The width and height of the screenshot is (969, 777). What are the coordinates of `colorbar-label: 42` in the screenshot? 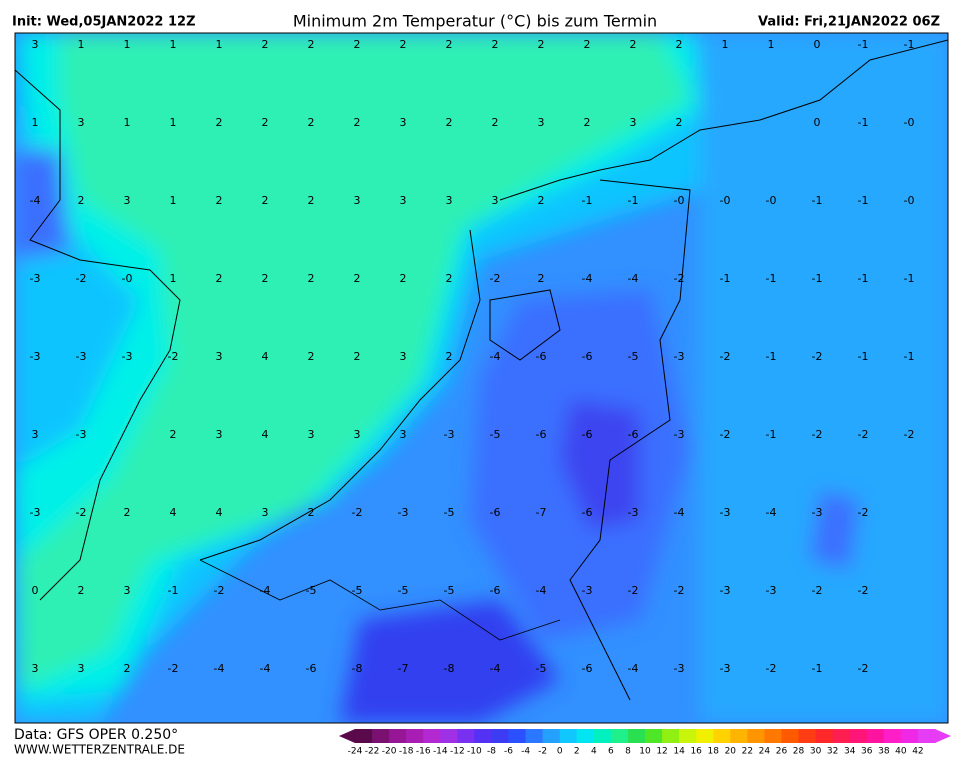 It's located at (917, 752).